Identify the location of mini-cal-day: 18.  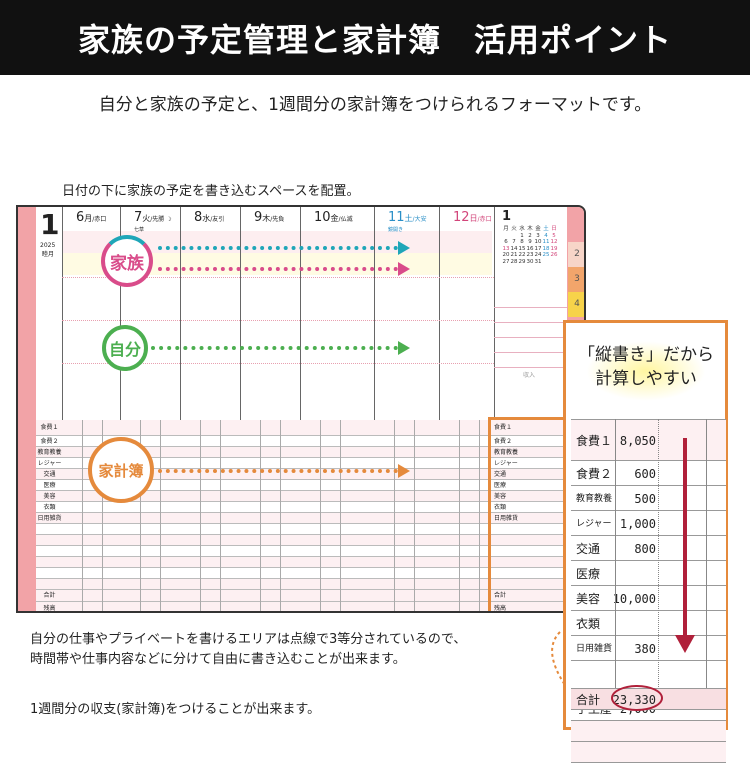
(546, 248).